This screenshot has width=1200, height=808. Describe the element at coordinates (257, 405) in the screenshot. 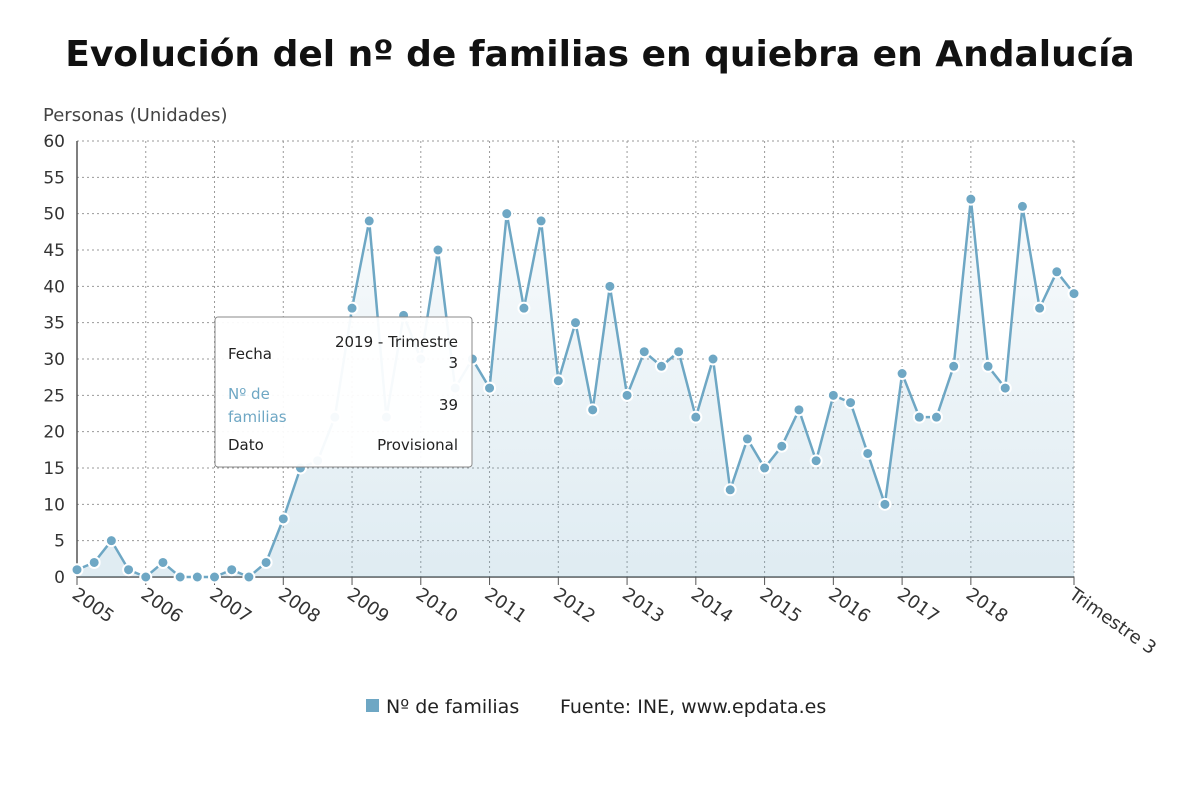

I see `tooltip-label-familias: Nº de familias` at that location.